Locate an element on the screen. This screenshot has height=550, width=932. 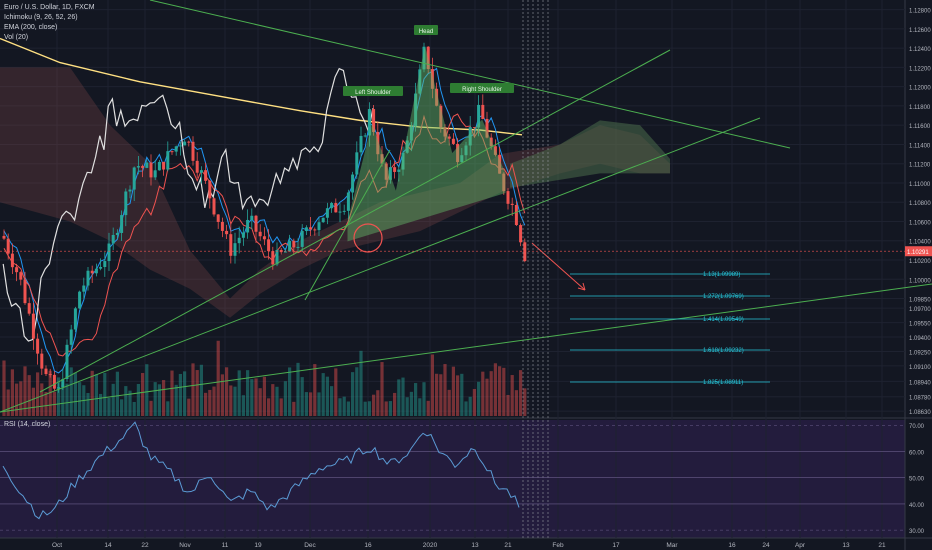
price-tick-label: 1.12800 is located at coordinates (920, 12).